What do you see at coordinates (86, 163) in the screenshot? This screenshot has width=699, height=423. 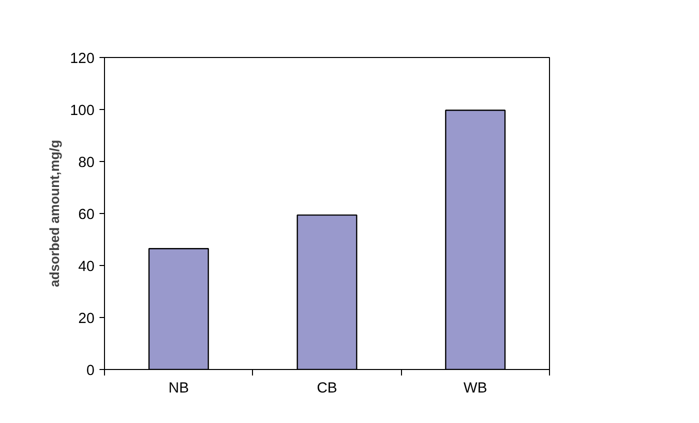 I see `y-tick-label: 80` at bounding box center [86, 163].